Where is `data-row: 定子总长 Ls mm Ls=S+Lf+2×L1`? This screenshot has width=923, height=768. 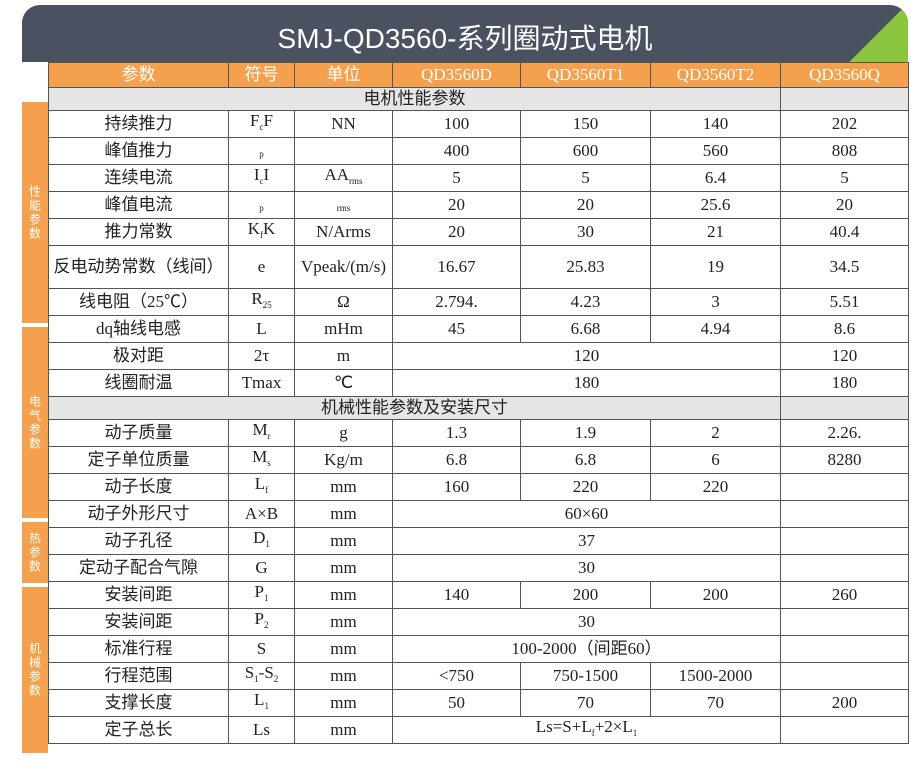 data-row: 定子总长 Ls mm Ls=S+Lf+2×L1 is located at coordinates (478, 730).